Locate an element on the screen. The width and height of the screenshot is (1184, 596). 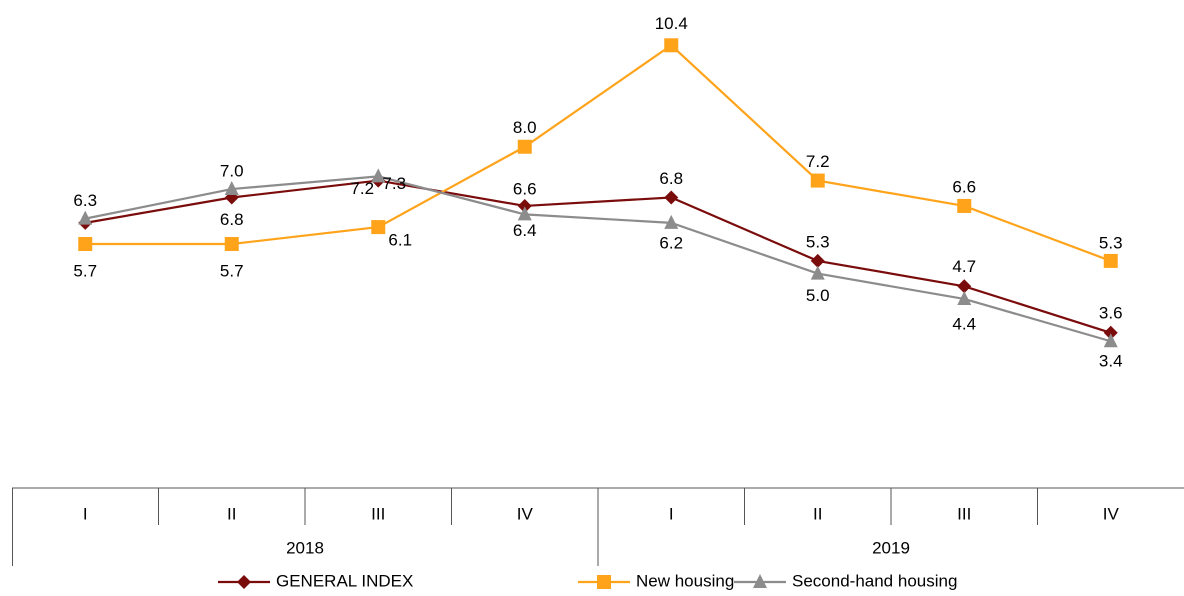
data-label: 7.0 is located at coordinates (232, 171).